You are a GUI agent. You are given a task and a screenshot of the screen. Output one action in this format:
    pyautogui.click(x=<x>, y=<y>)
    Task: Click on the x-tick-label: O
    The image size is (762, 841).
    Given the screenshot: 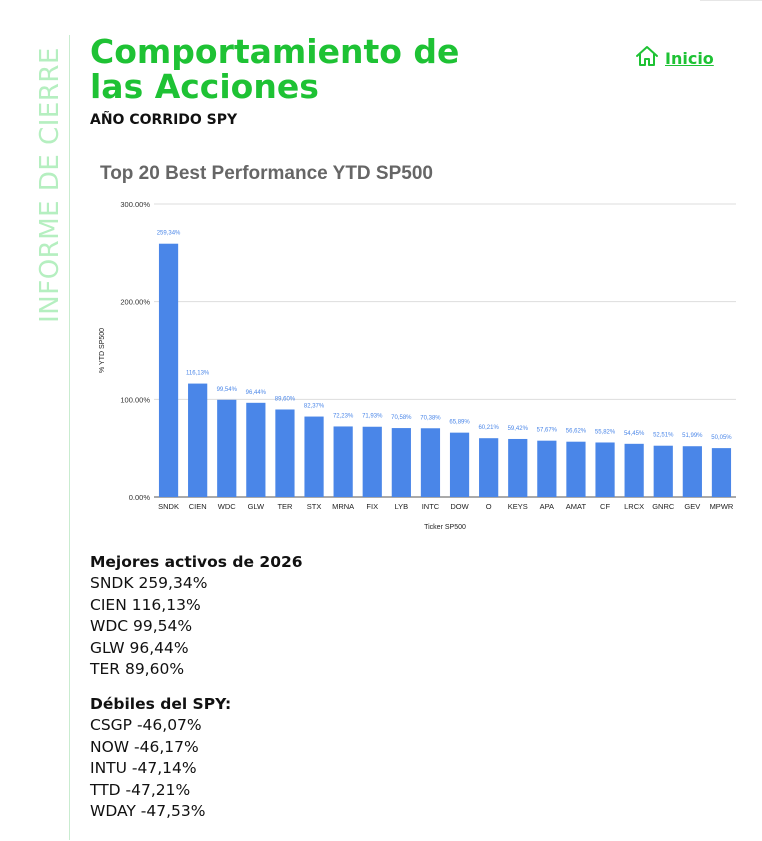 What is the action you would take?
    pyautogui.click(x=489, y=506)
    